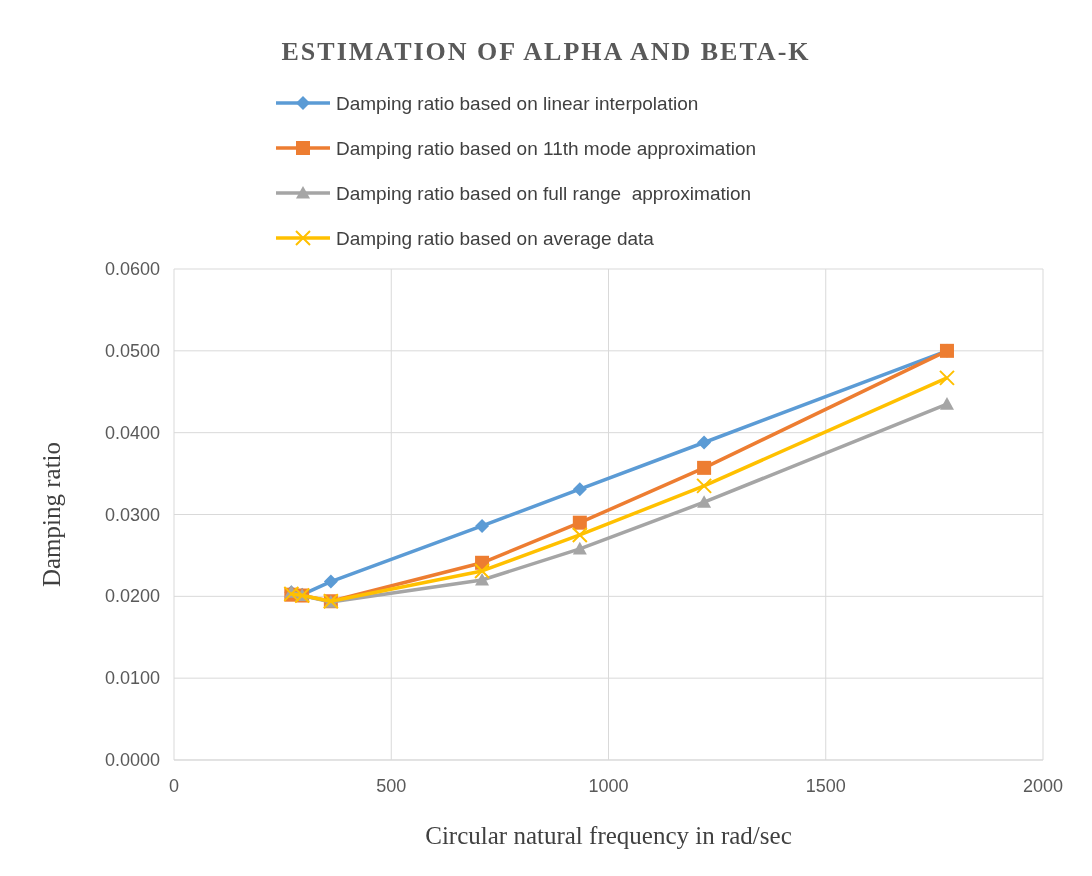 The image size is (1092, 876). I want to click on legend-label: Damping ratio based on 11th mode approximation, so click(546, 148).